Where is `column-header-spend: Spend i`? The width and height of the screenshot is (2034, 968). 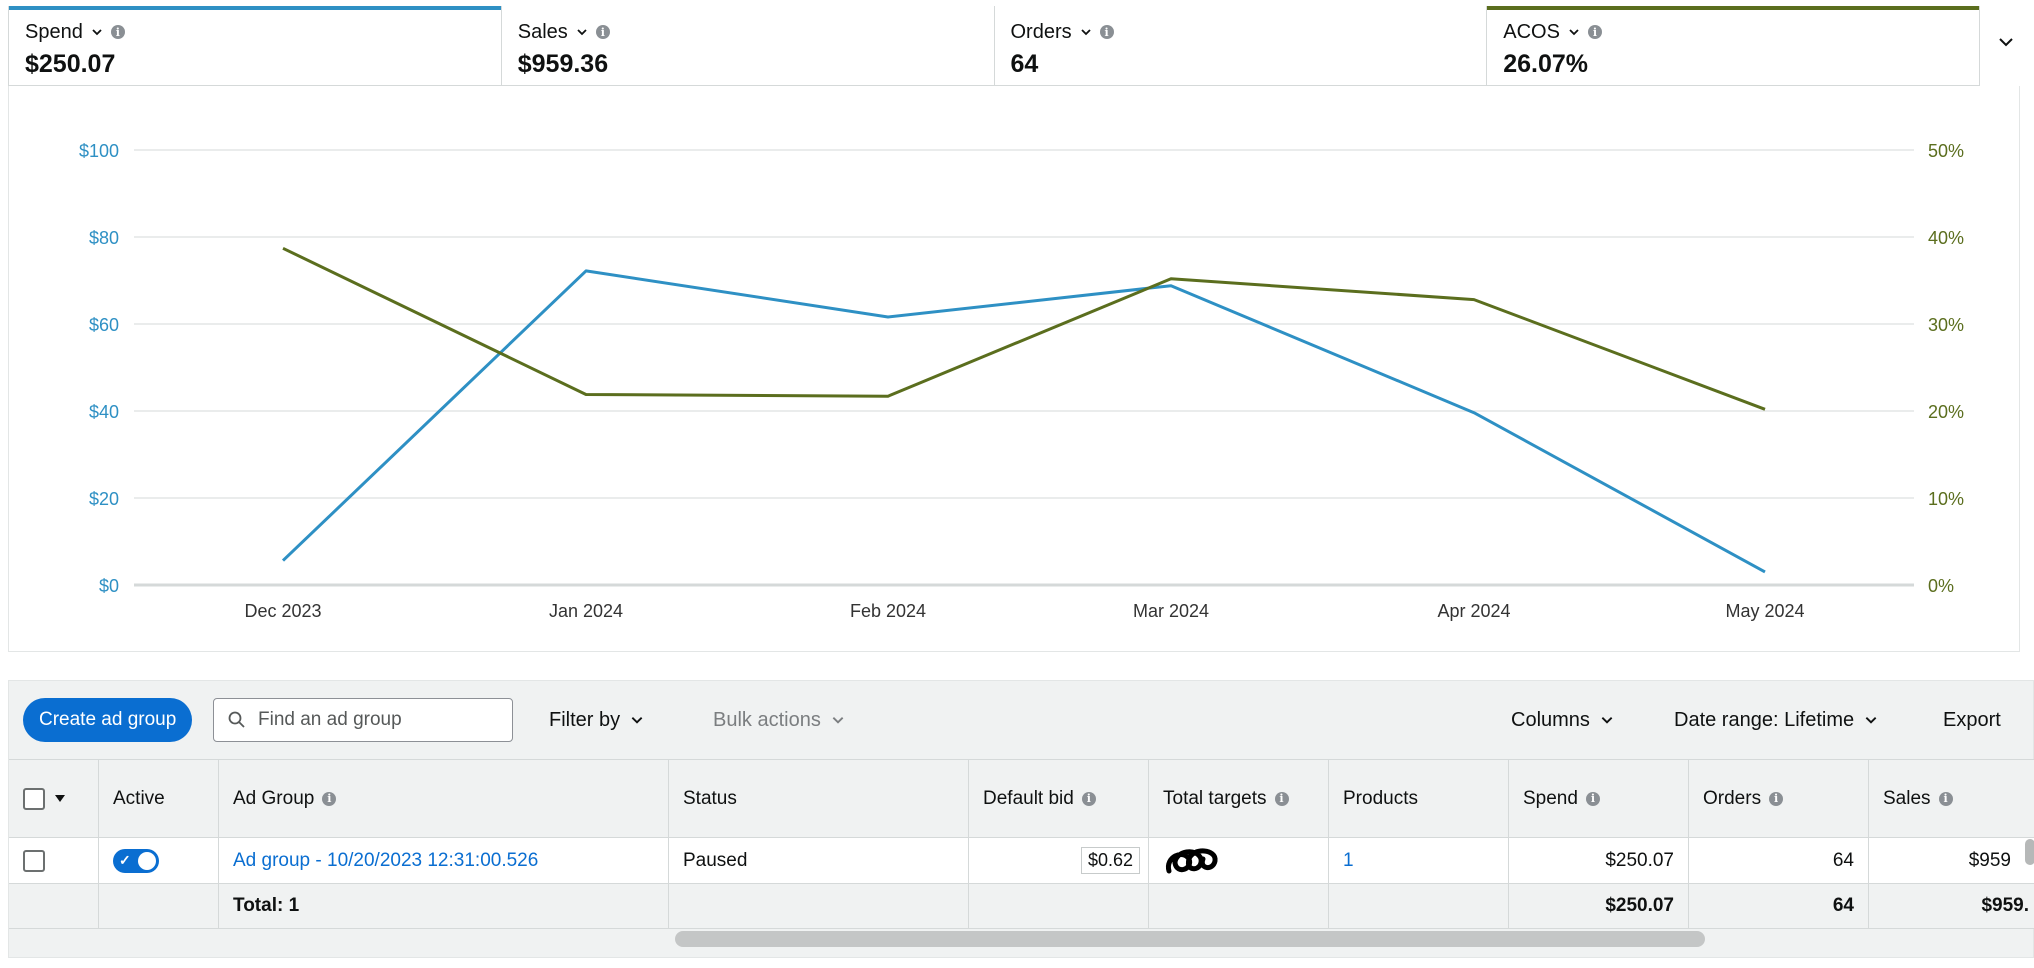
column-header-spend: Spend i is located at coordinates (1599, 798).